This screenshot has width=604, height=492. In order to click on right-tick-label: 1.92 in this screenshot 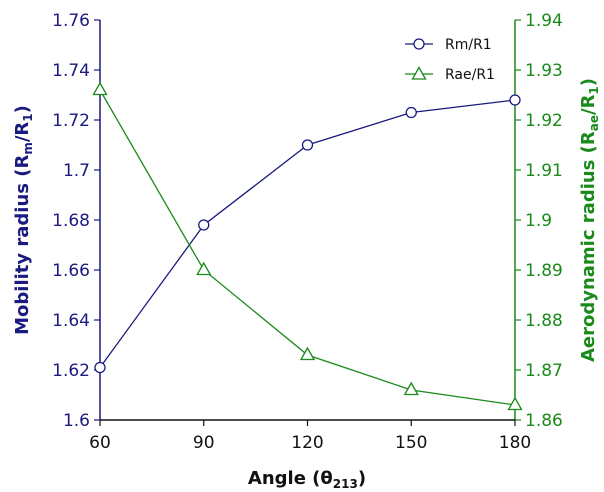, I will do `click(544, 121)`.